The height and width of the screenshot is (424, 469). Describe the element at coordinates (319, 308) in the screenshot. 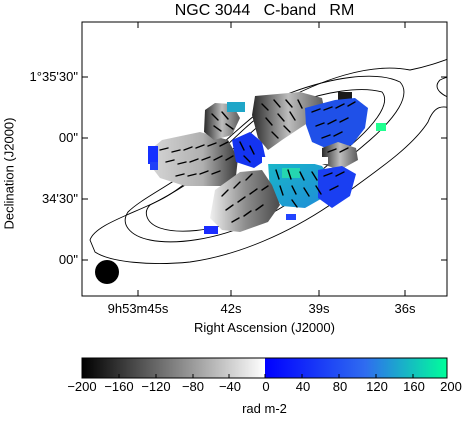

I see `x-tick-label: 39s` at that location.